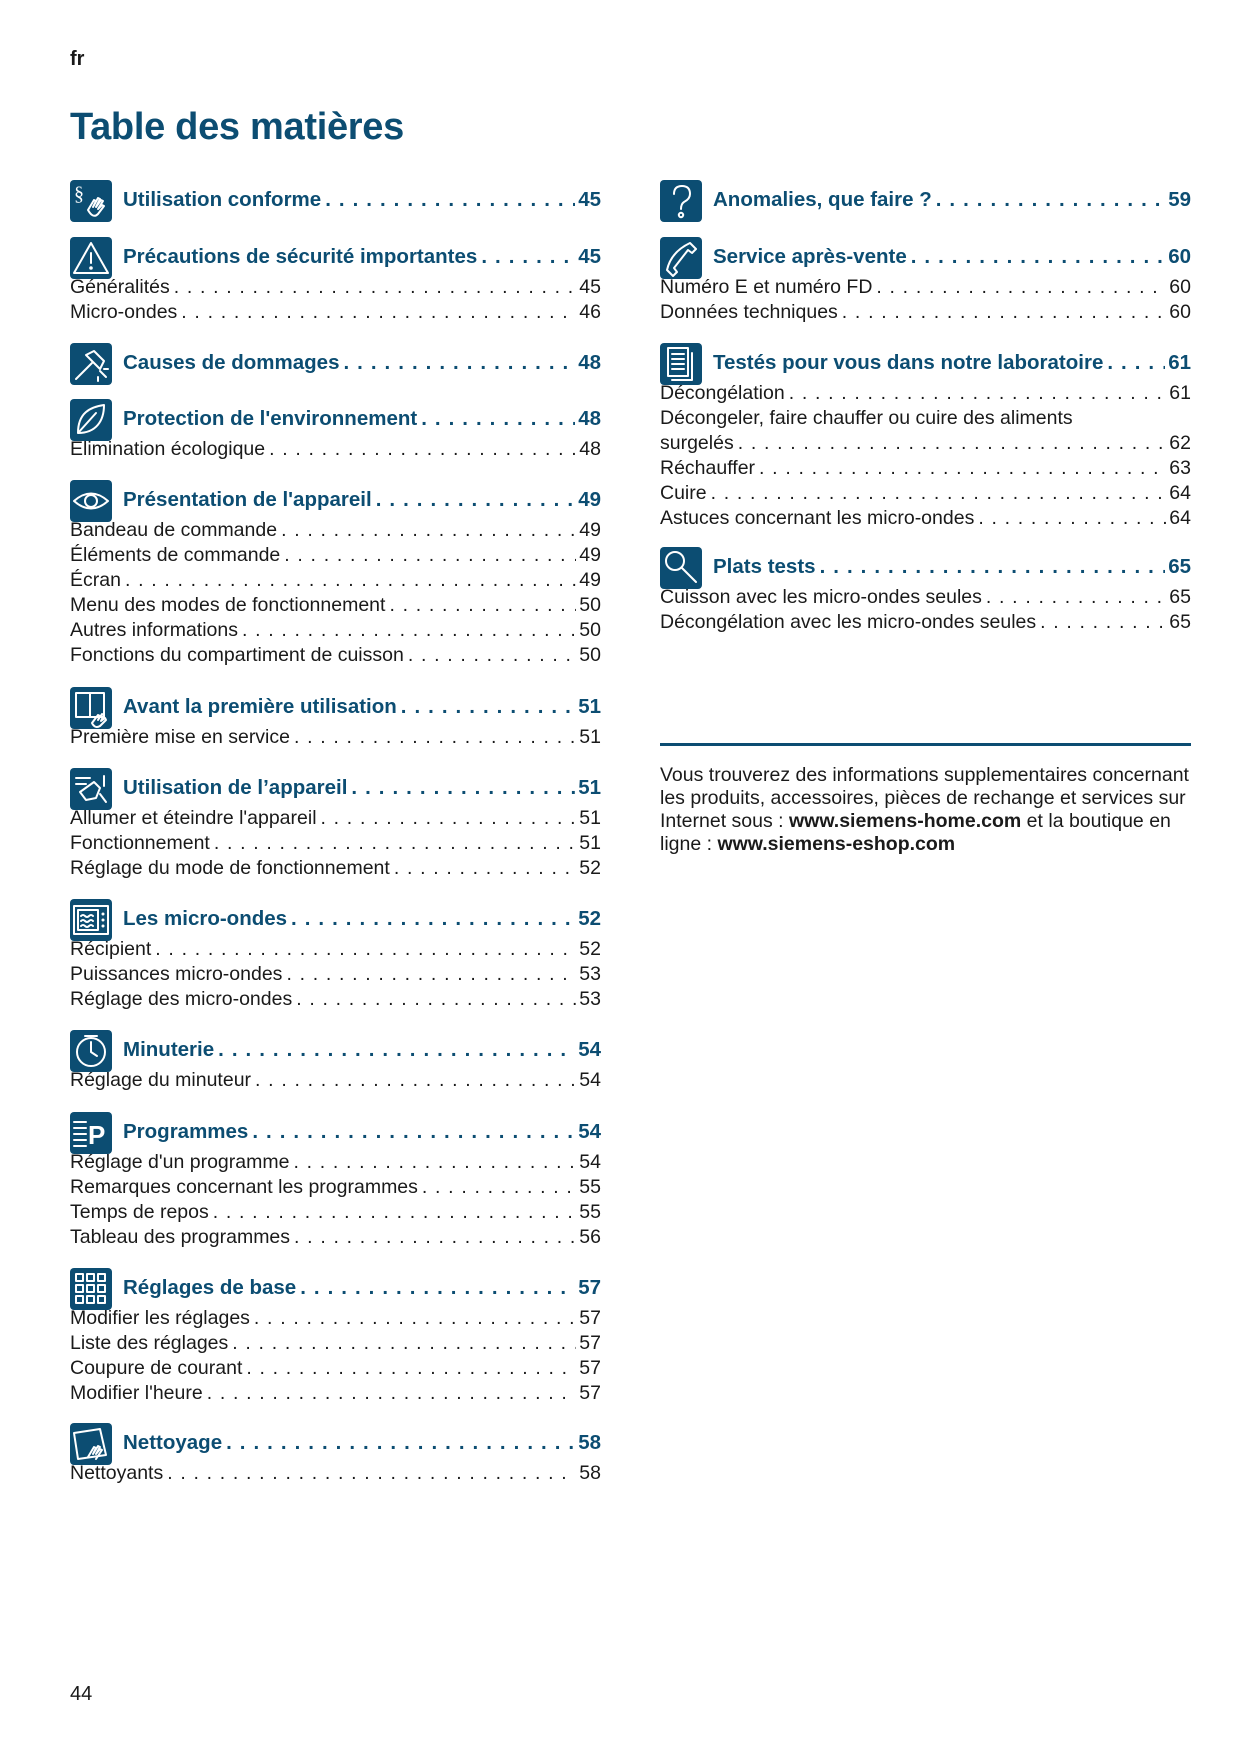 The image size is (1241, 1754). I want to click on toc-item: Cuisson avec les micro-ondes seules 65, so click(925, 597).